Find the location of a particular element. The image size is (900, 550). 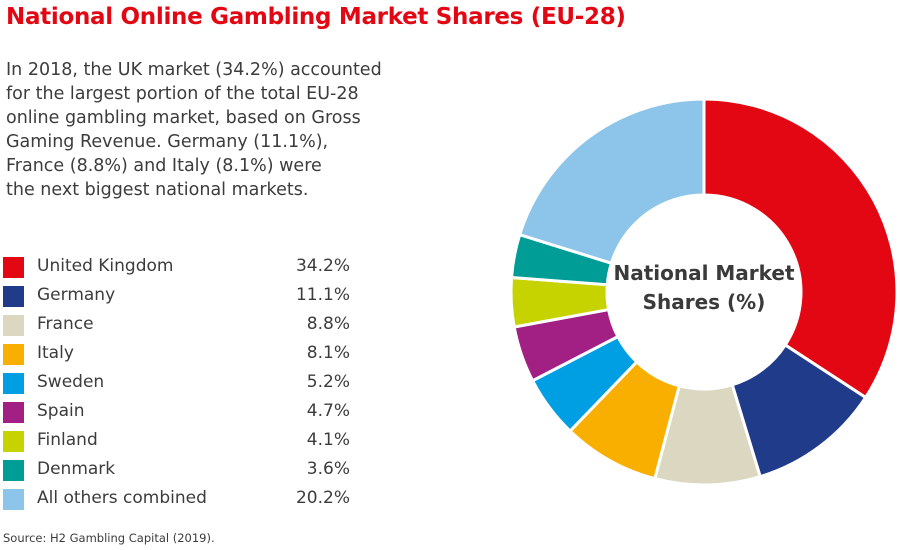

legend-value: 8.8% is located at coordinates (328, 324).